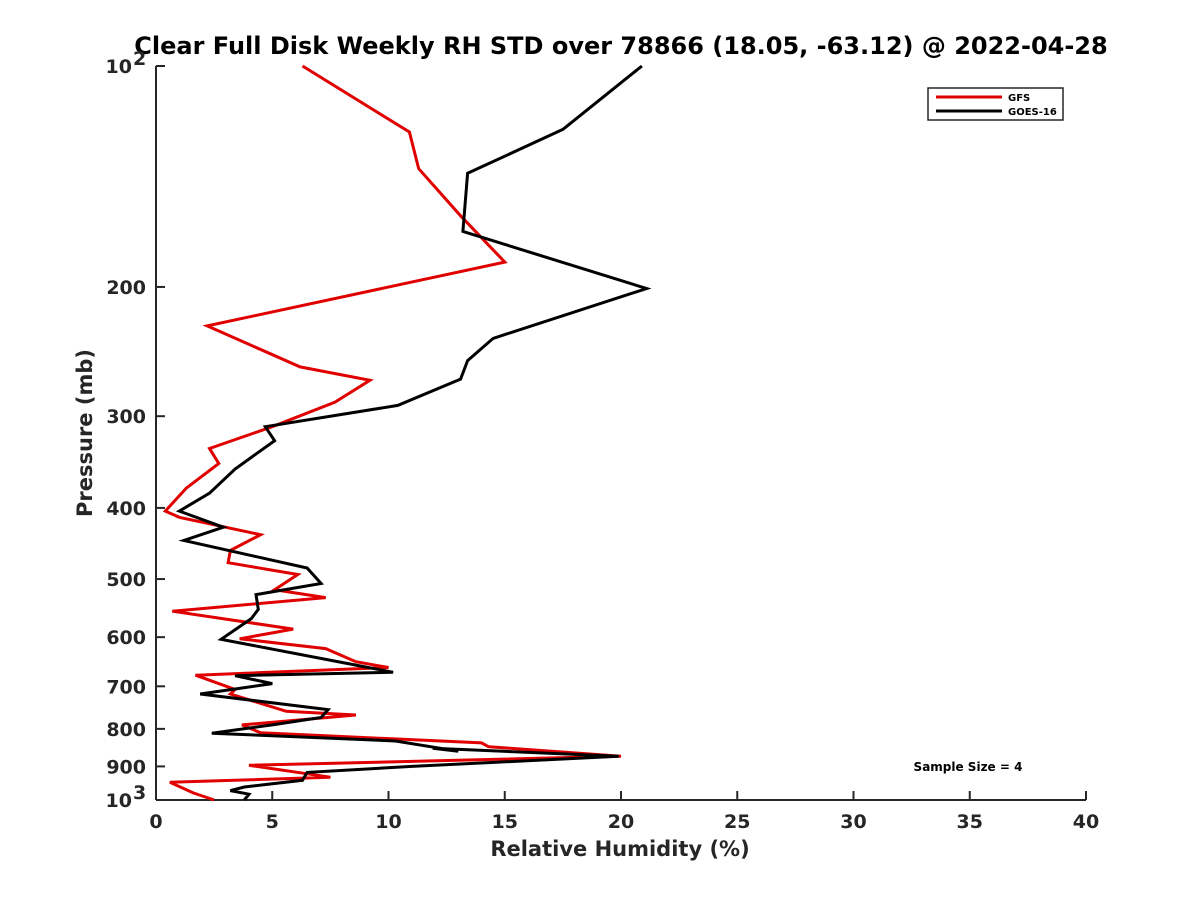  I want to click on y-tick-label: 200, so click(126, 288).